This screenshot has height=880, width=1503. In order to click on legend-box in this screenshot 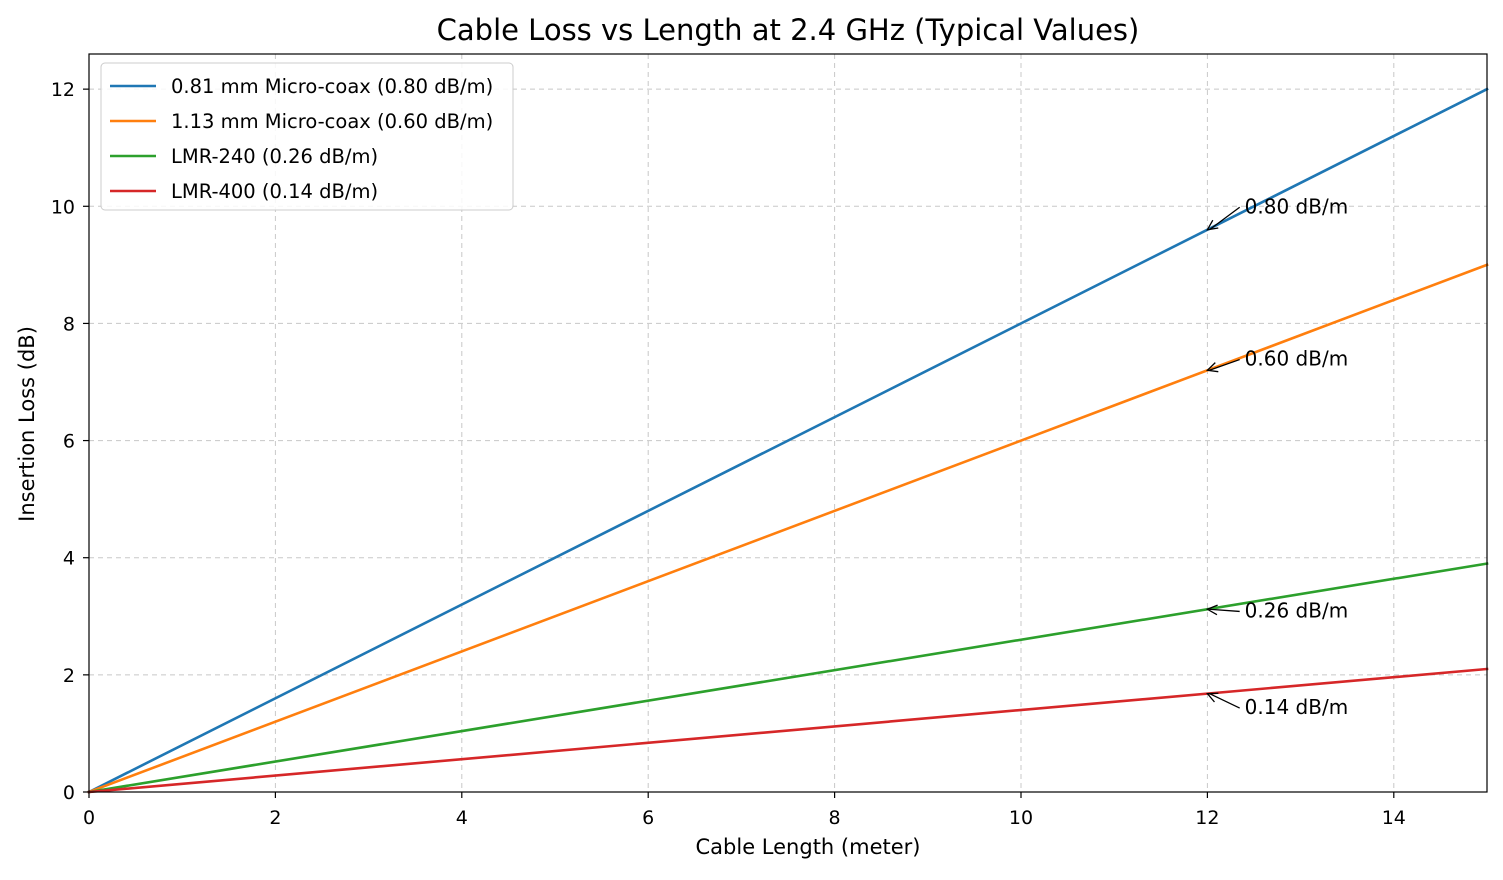, I will do `click(307, 136)`.